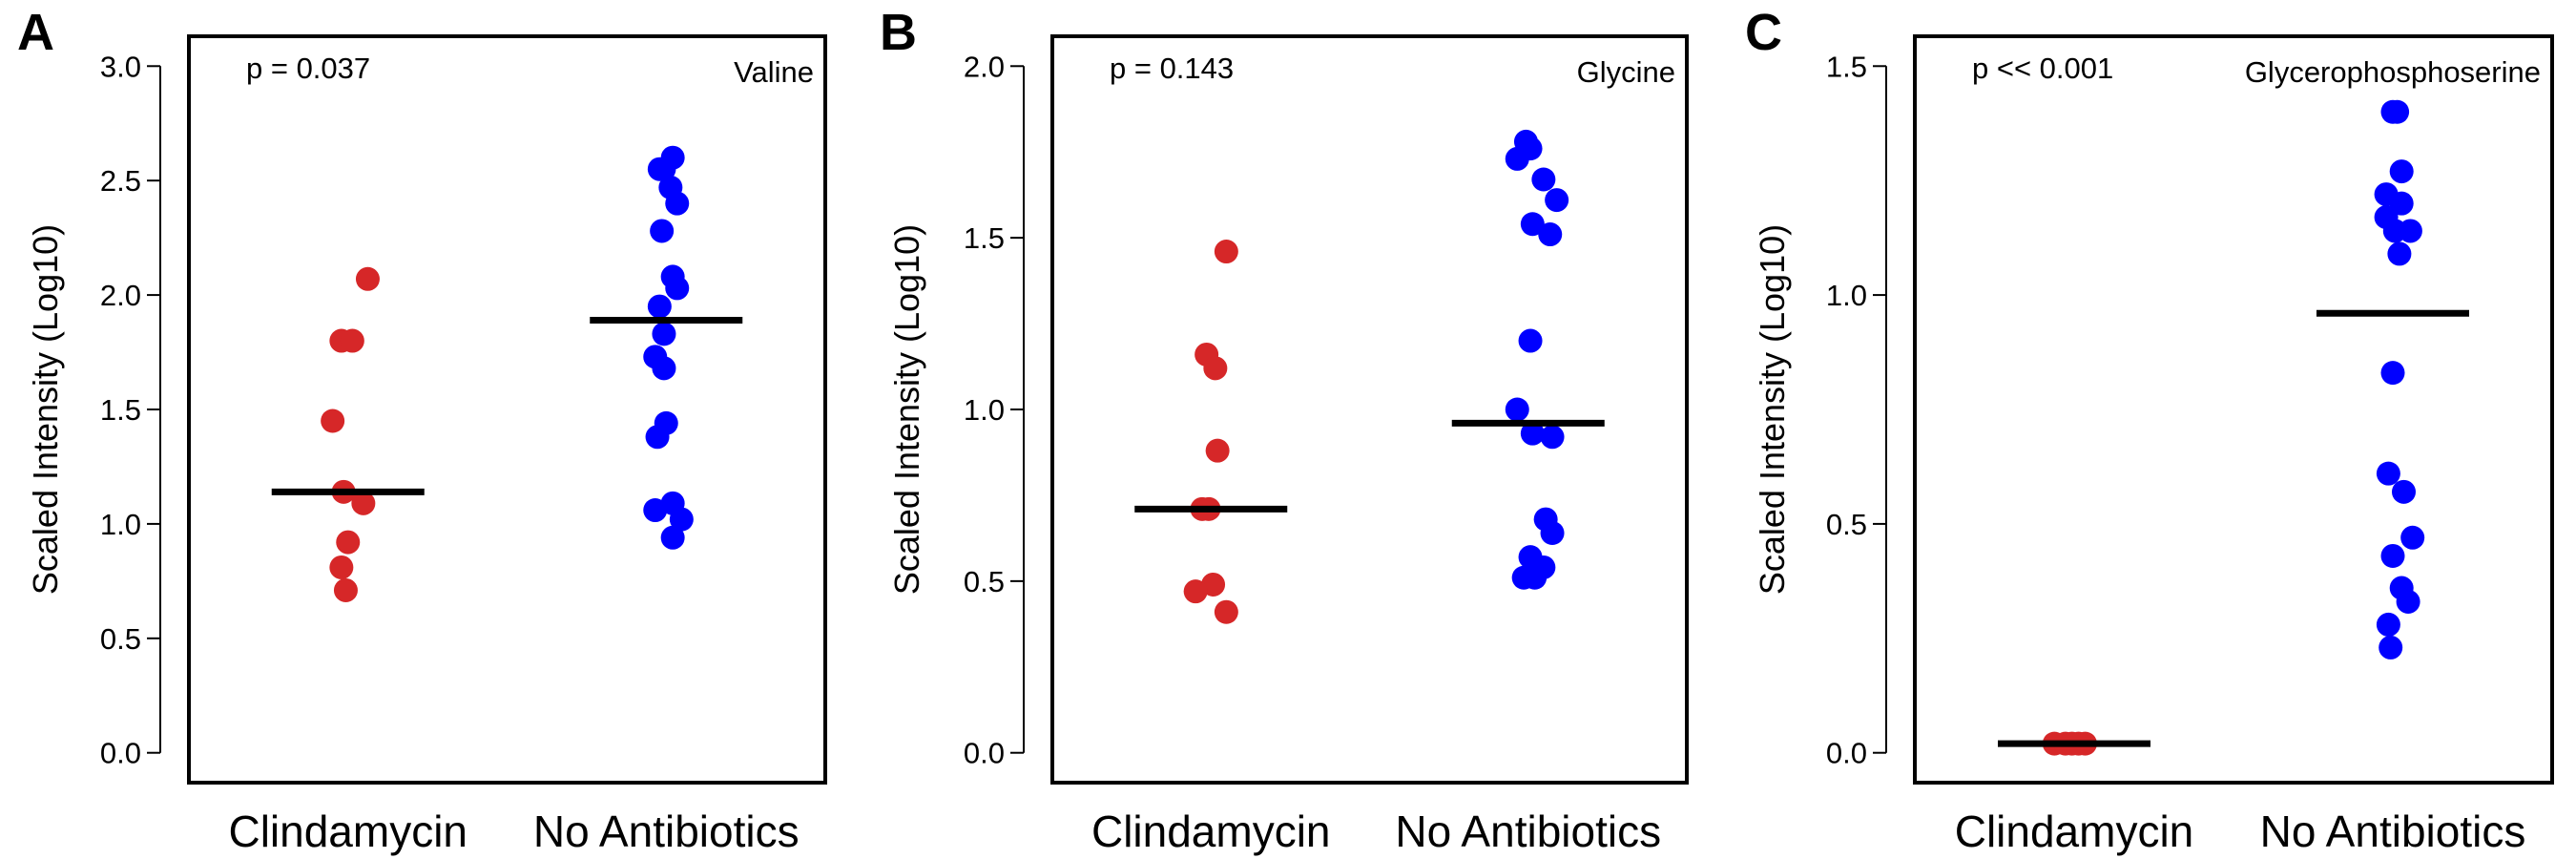 The image size is (2576, 859). Describe the element at coordinates (35, 32) in the screenshot. I see `panel-letter: A` at that location.